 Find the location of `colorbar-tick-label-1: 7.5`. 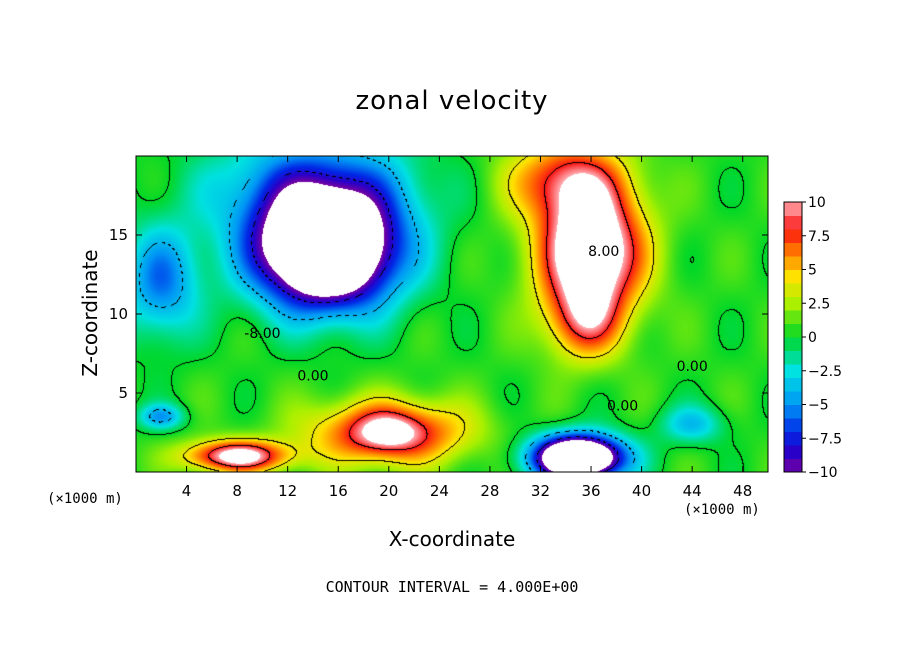

colorbar-tick-label-1: 7.5 is located at coordinates (819, 237).